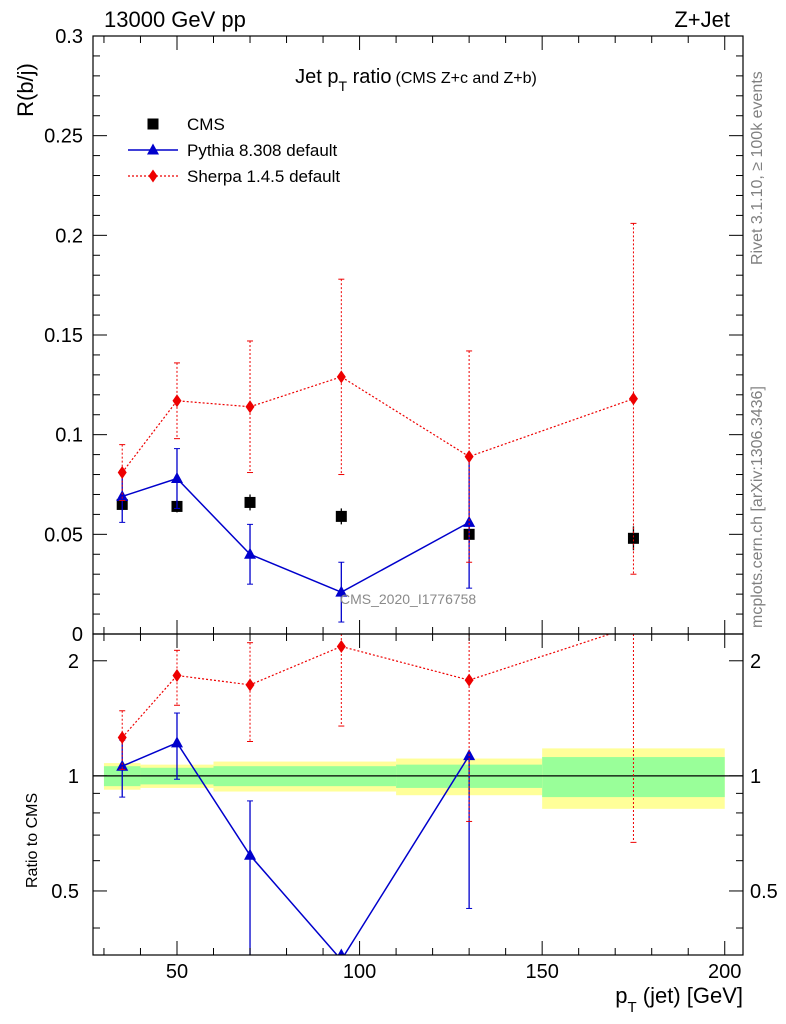 This screenshot has height=1024, width=786. I want to click on header-left: 13000 GeV pp, so click(175, 19).